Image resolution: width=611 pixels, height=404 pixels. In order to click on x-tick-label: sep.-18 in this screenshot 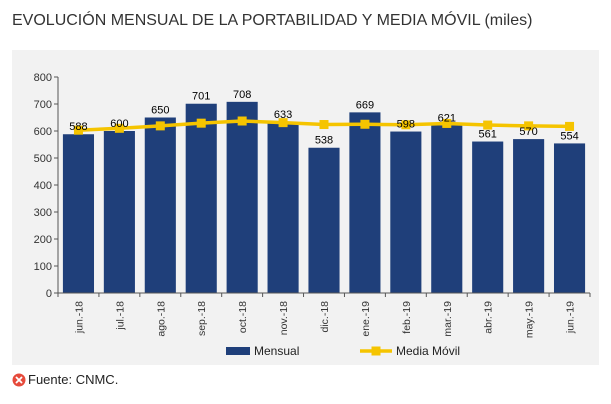, I will do `click(202, 318)`.